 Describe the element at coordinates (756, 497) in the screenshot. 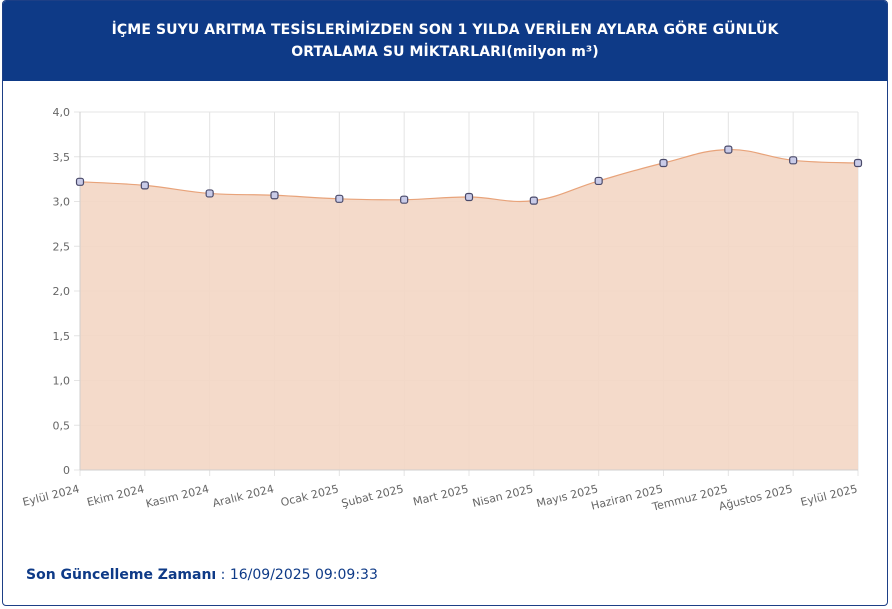

I see `x-tick-label: Ağustos 2025` at that location.